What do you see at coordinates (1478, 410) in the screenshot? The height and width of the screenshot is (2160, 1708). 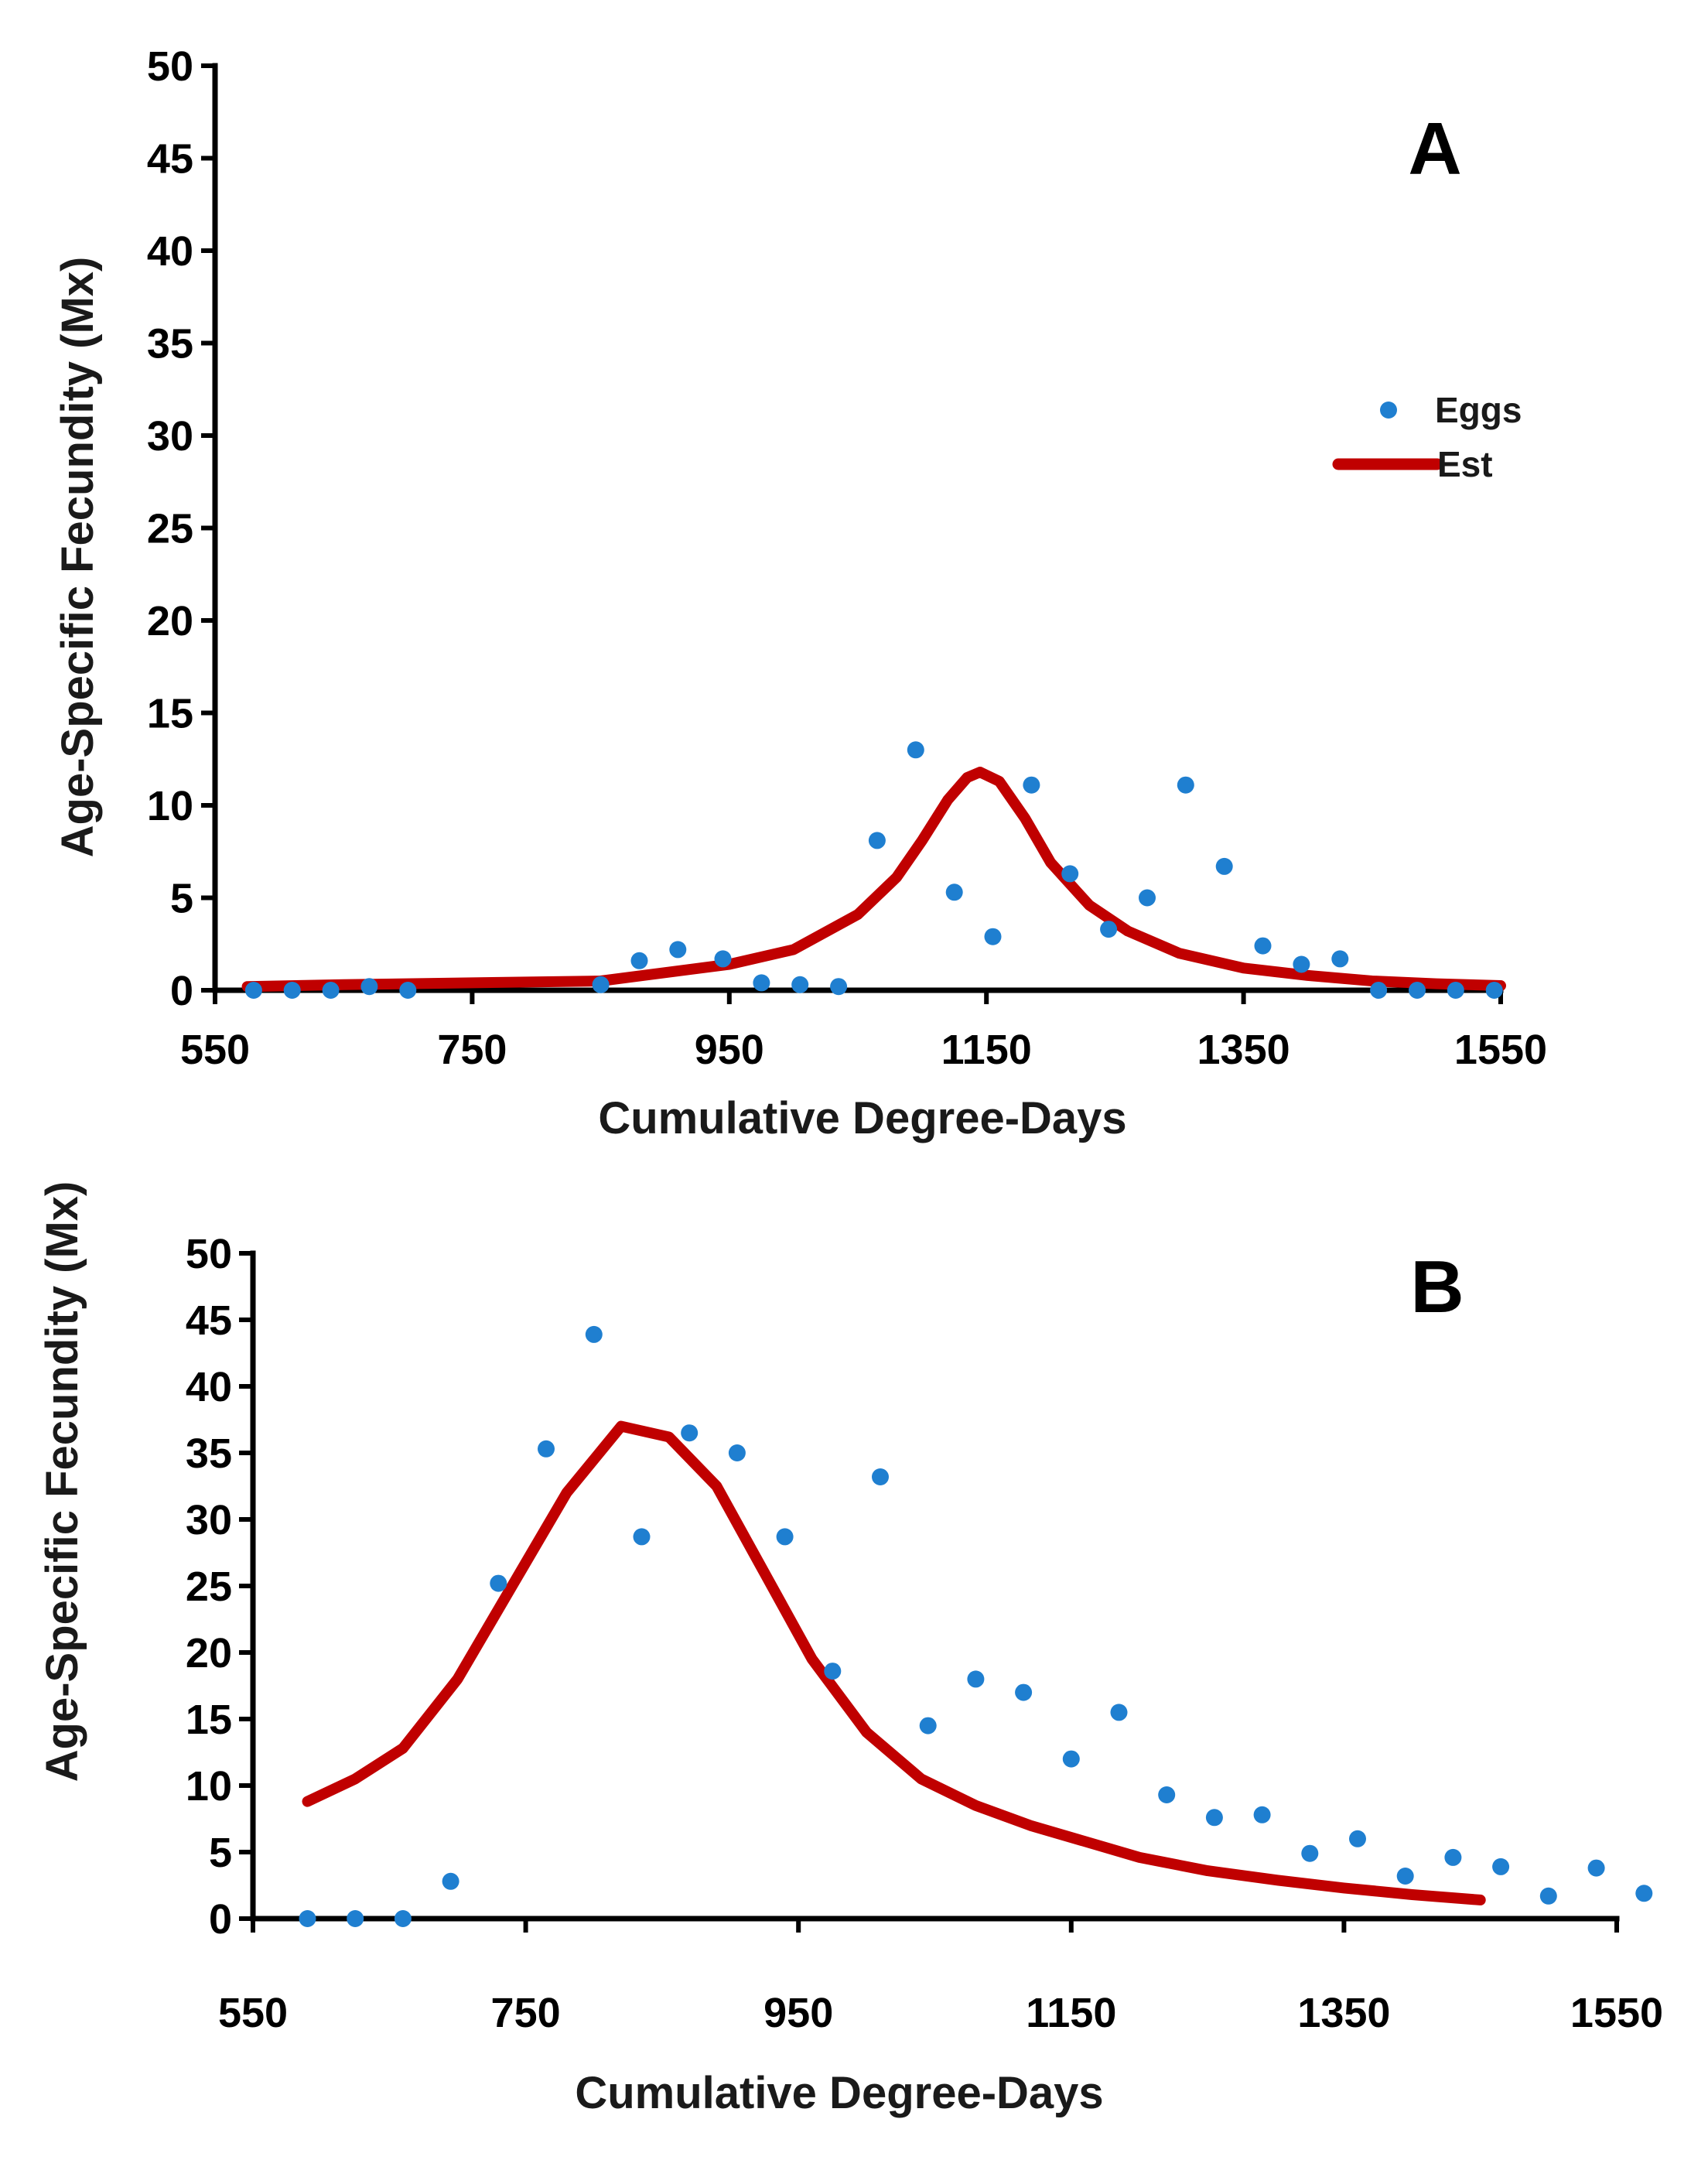 I see `legend-eggs-label: Eggs` at bounding box center [1478, 410].